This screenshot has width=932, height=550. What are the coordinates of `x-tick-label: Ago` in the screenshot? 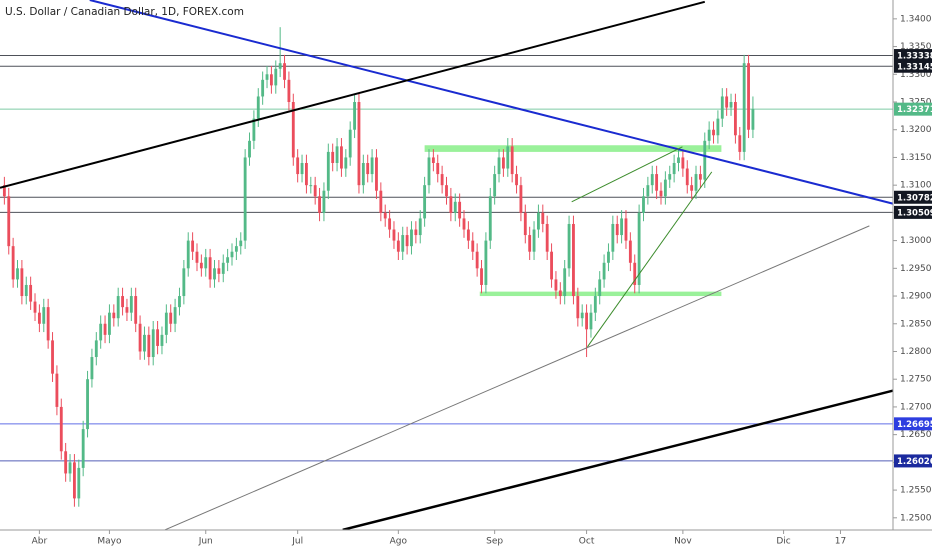 It's located at (399, 542).